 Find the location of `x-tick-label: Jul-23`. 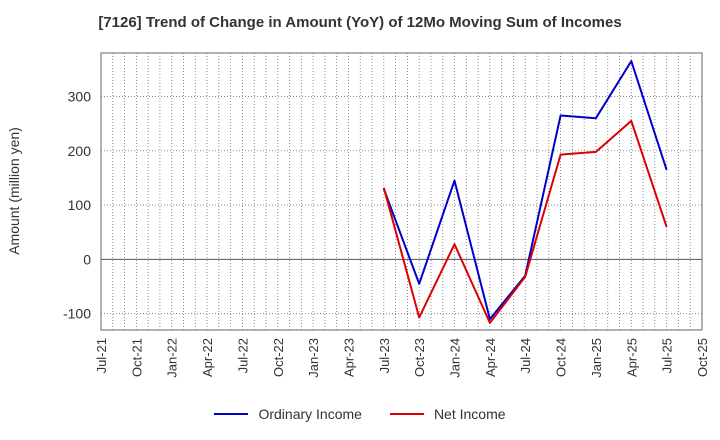

x-tick-label: Jul-23 is located at coordinates (384, 355).